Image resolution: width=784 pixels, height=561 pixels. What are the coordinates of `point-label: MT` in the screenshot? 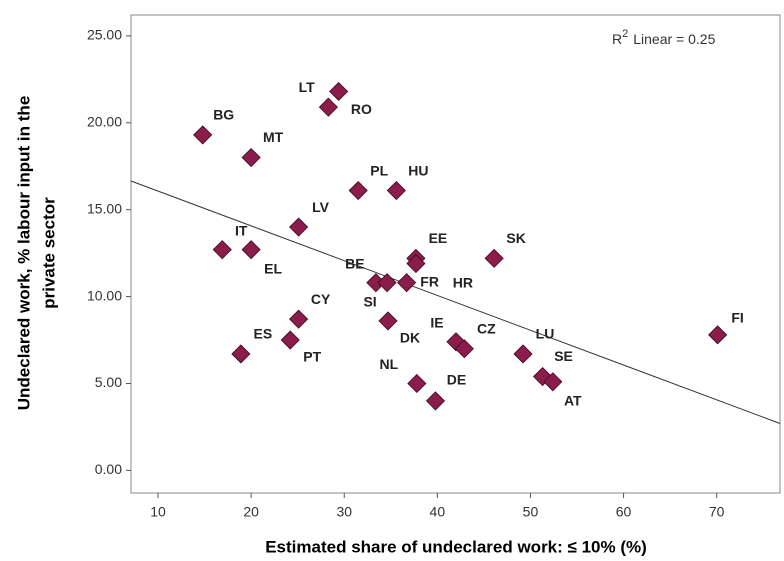 It's located at (273, 137).